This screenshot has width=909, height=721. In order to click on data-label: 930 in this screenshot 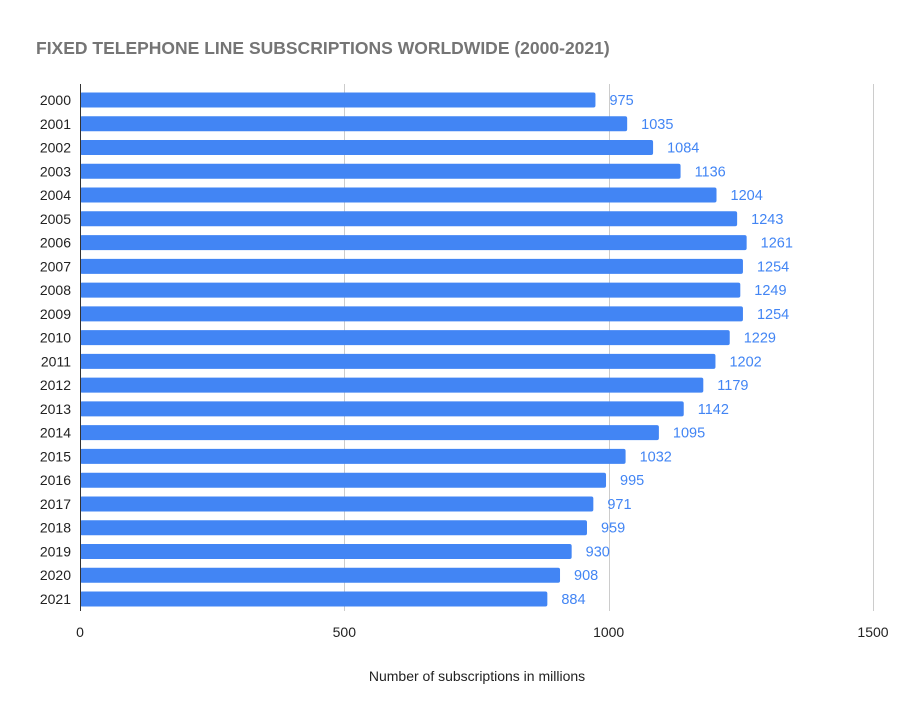, I will do `click(598, 552)`.